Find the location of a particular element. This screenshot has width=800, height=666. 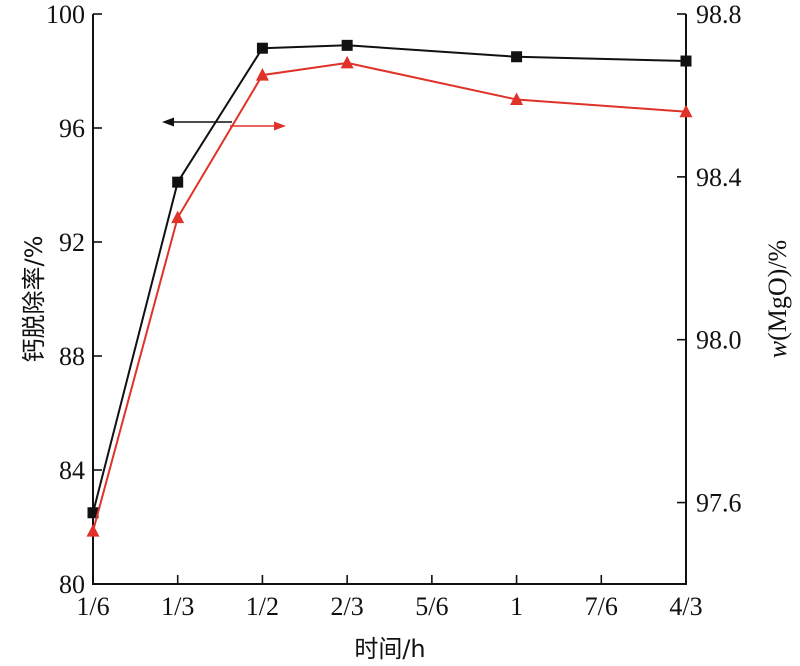

y-axis-right-title: w(MgO)/% is located at coordinates (777, 299).